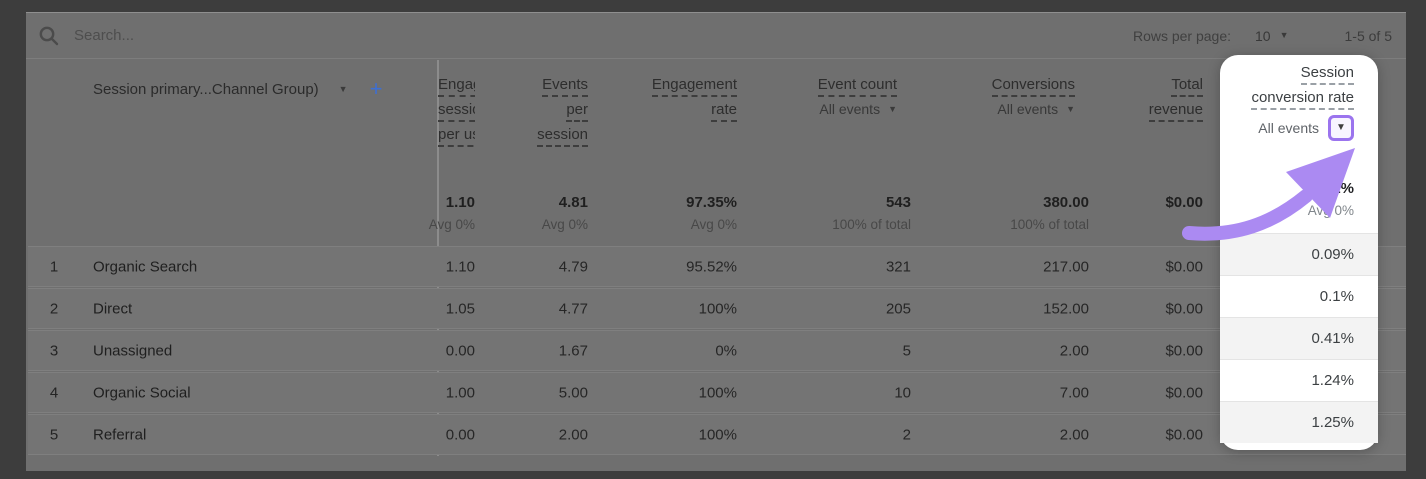 The image size is (1426, 479). What do you see at coordinates (898, 202) in the screenshot?
I see `total-value: 543` at bounding box center [898, 202].